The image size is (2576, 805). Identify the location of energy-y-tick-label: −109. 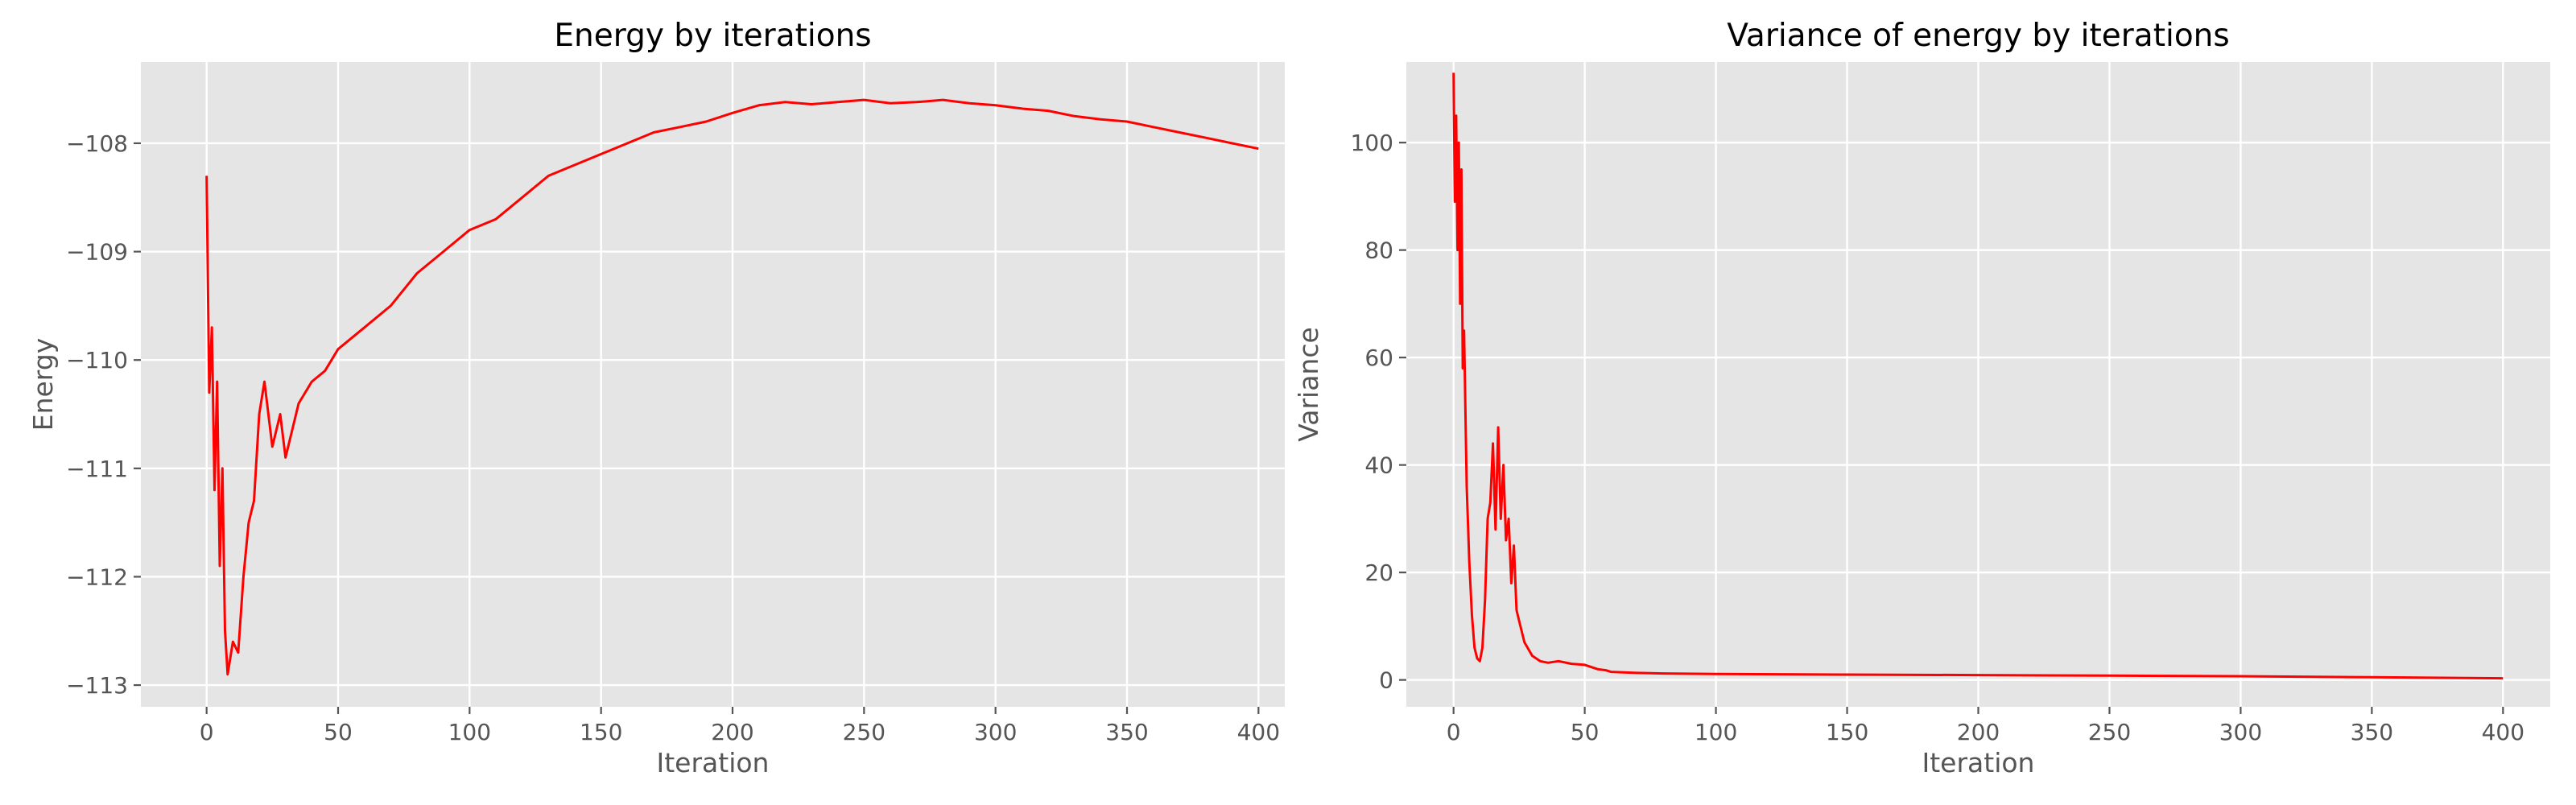
(97, 252).